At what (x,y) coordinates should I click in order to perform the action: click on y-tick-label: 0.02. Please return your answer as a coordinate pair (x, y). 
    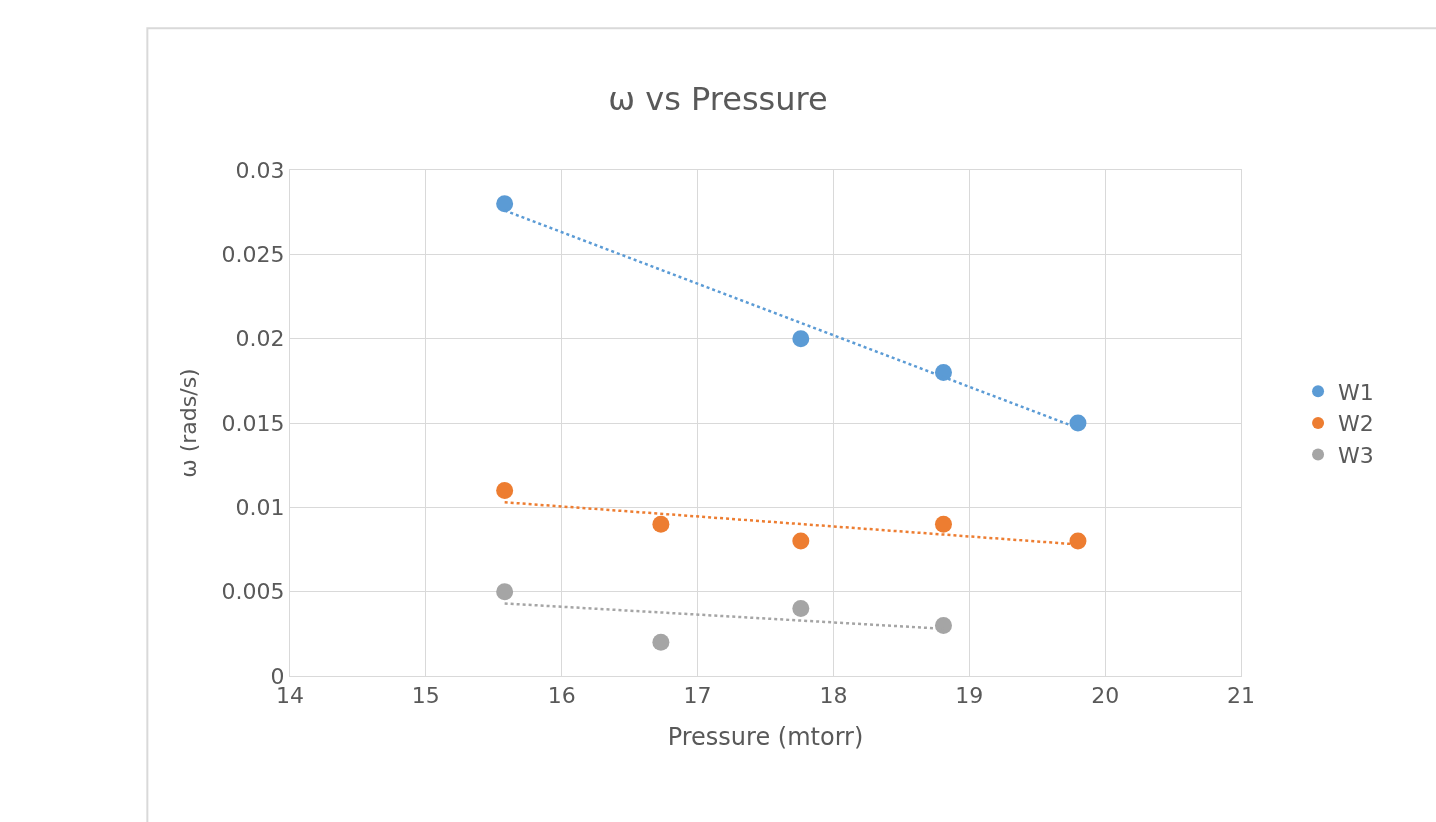
    Looking at the image, I should click on (260, 339).